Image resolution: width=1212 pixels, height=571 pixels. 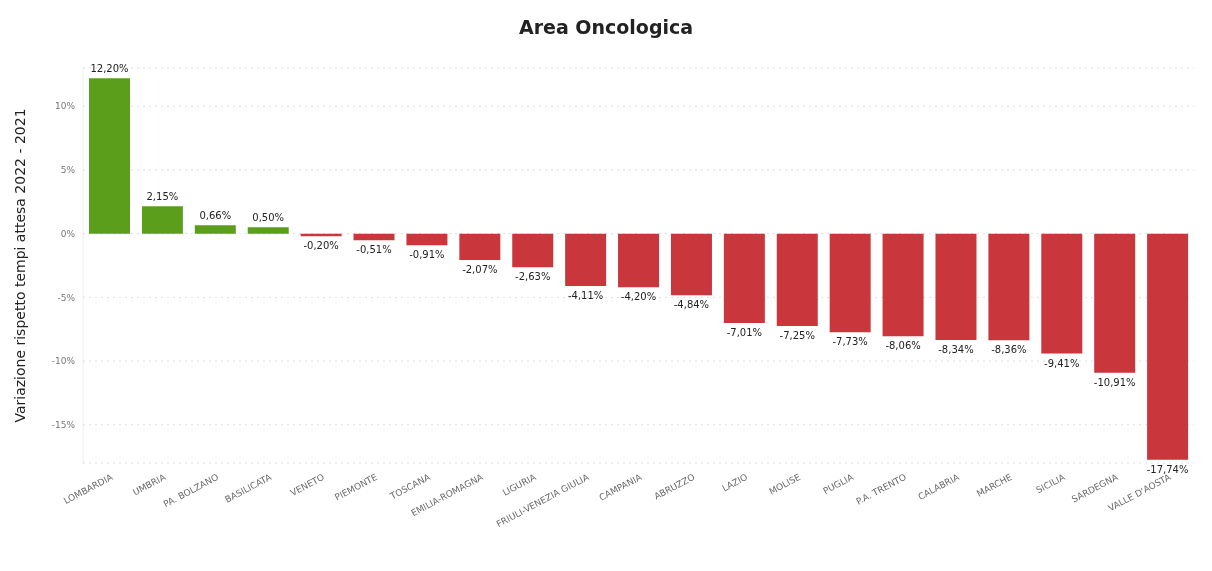 I want to click on data-label: 12,20%, so click(x=109, y=69).